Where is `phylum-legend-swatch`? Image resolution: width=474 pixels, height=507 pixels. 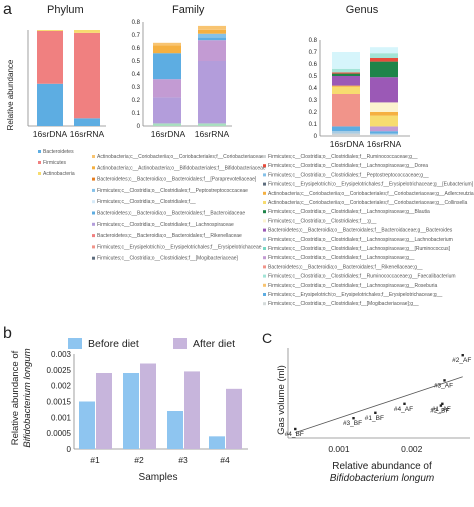 phylum-legend-swatch is located at coordinates (39, 151).